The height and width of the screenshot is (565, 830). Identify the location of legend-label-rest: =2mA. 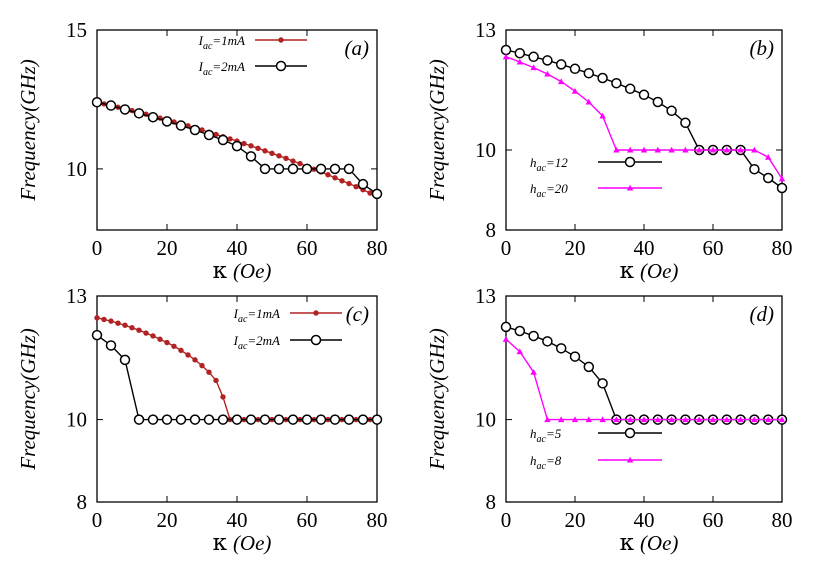
(228, 66).